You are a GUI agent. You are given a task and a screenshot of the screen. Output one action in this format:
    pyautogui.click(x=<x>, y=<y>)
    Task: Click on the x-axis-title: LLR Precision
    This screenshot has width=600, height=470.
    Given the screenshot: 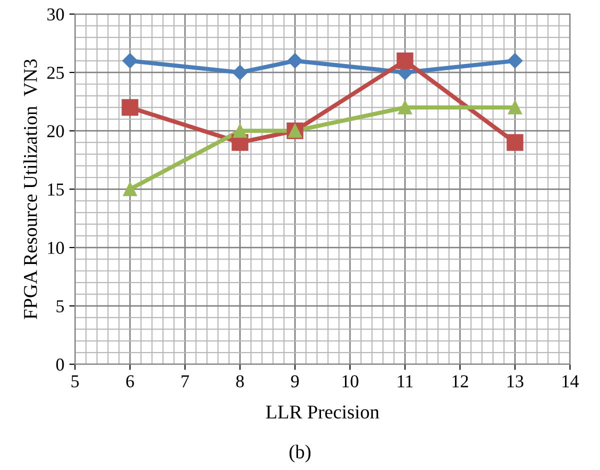 What is the action you would take?
    pyautogui.click(x=323, y=412)
    